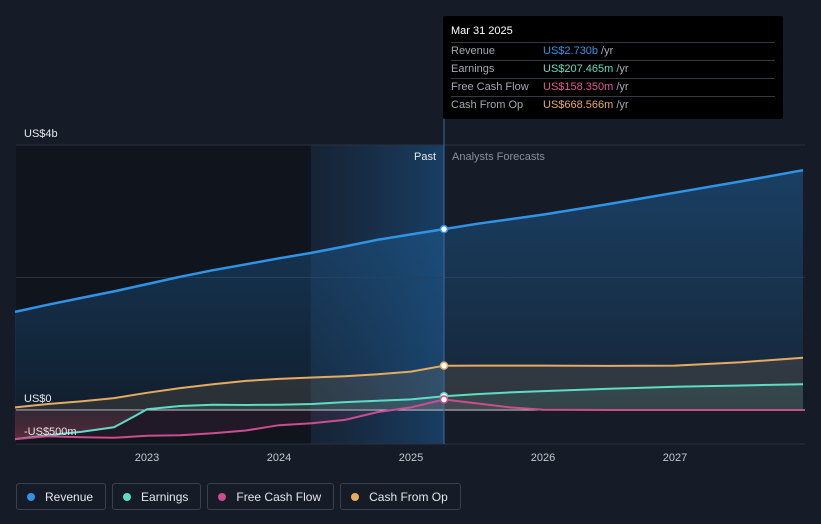  What do you see at coordinates (165, 496) in the screenshot?
I see `legend-label: Earnings` at bounding box center [165, 496].